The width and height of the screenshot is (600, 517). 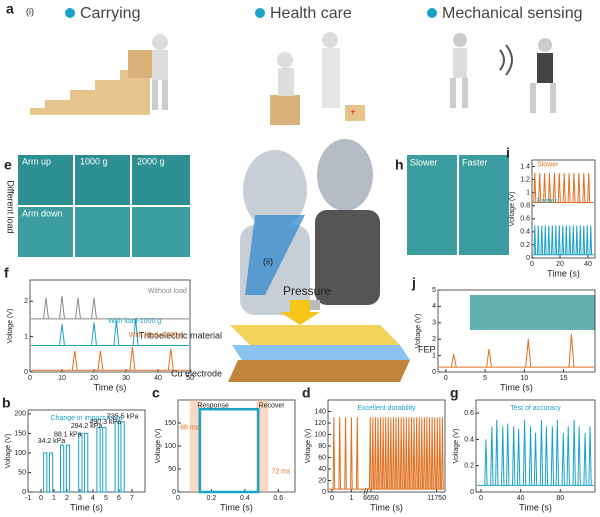 What do you see at coordinates (180, 335) in the screenshot?
I see `label: Triboelectric material` at bounding box center [180, 335].